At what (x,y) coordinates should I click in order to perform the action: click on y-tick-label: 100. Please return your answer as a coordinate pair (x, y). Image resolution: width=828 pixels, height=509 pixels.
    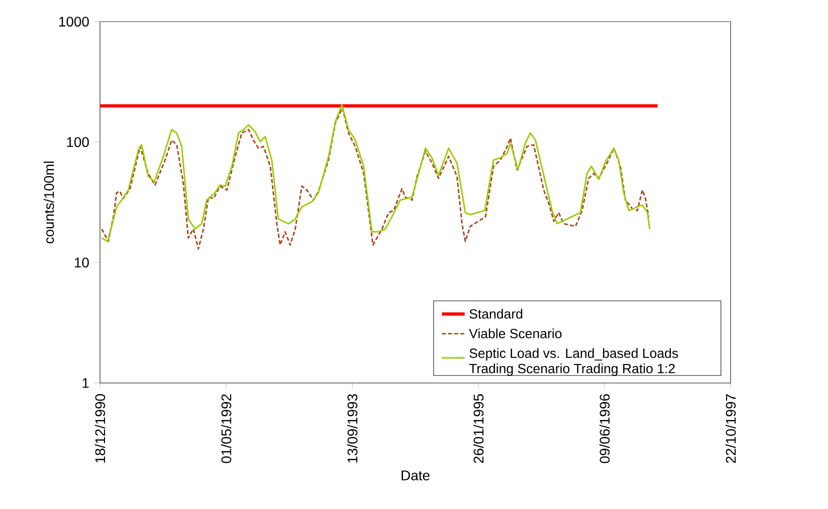
    Looking at the image, I should click on (78, 142).